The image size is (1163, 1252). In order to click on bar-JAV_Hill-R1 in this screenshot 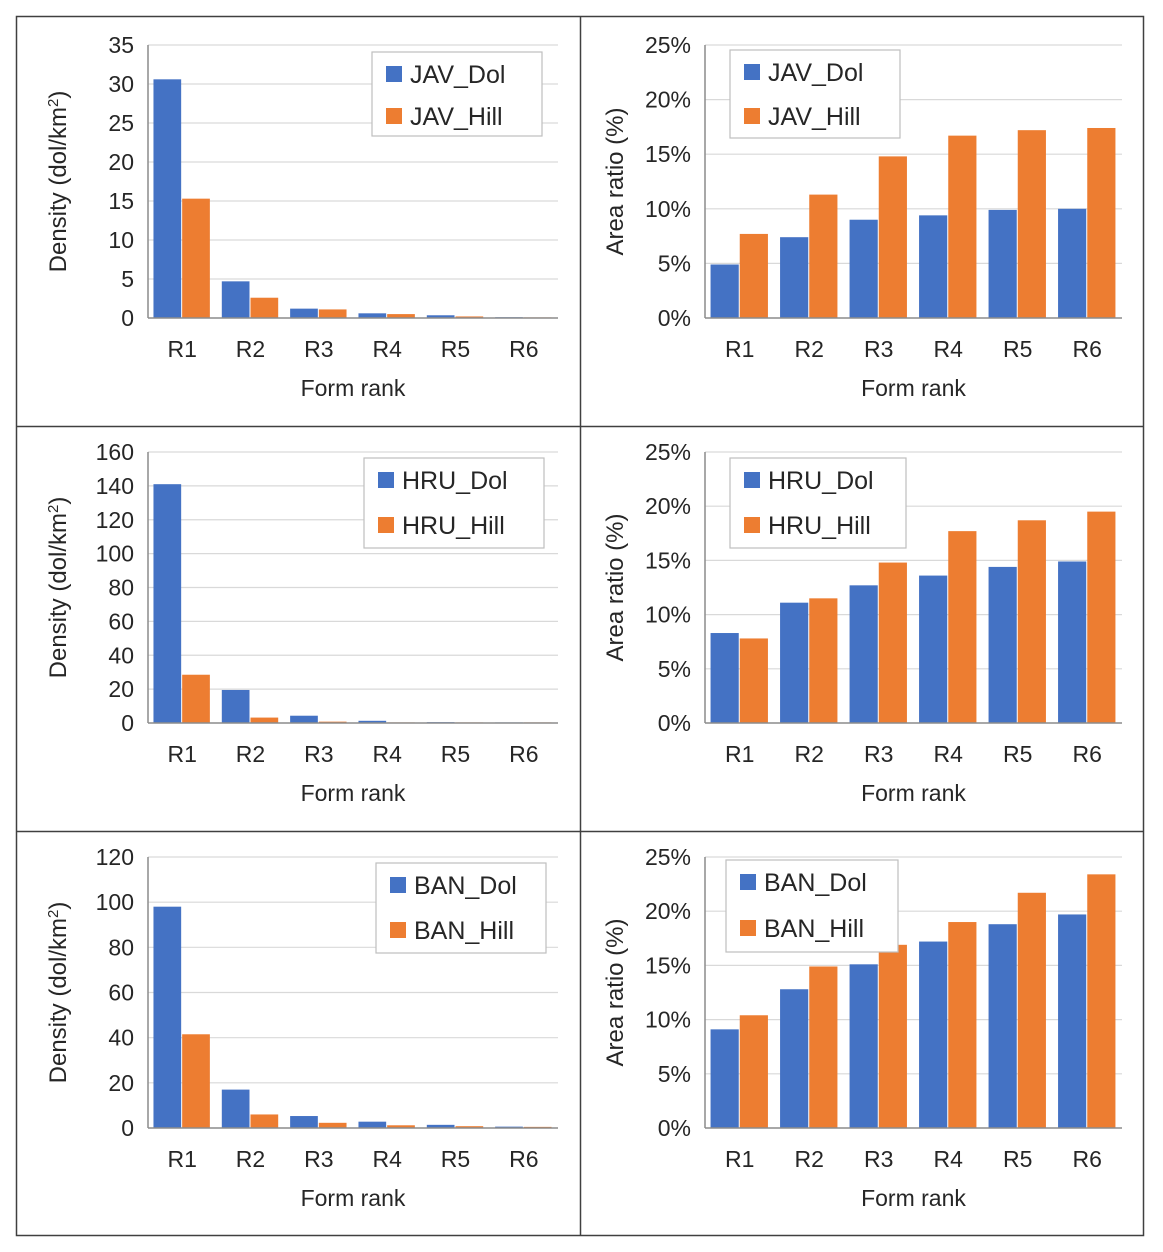, I will do `click(196, 258)`.